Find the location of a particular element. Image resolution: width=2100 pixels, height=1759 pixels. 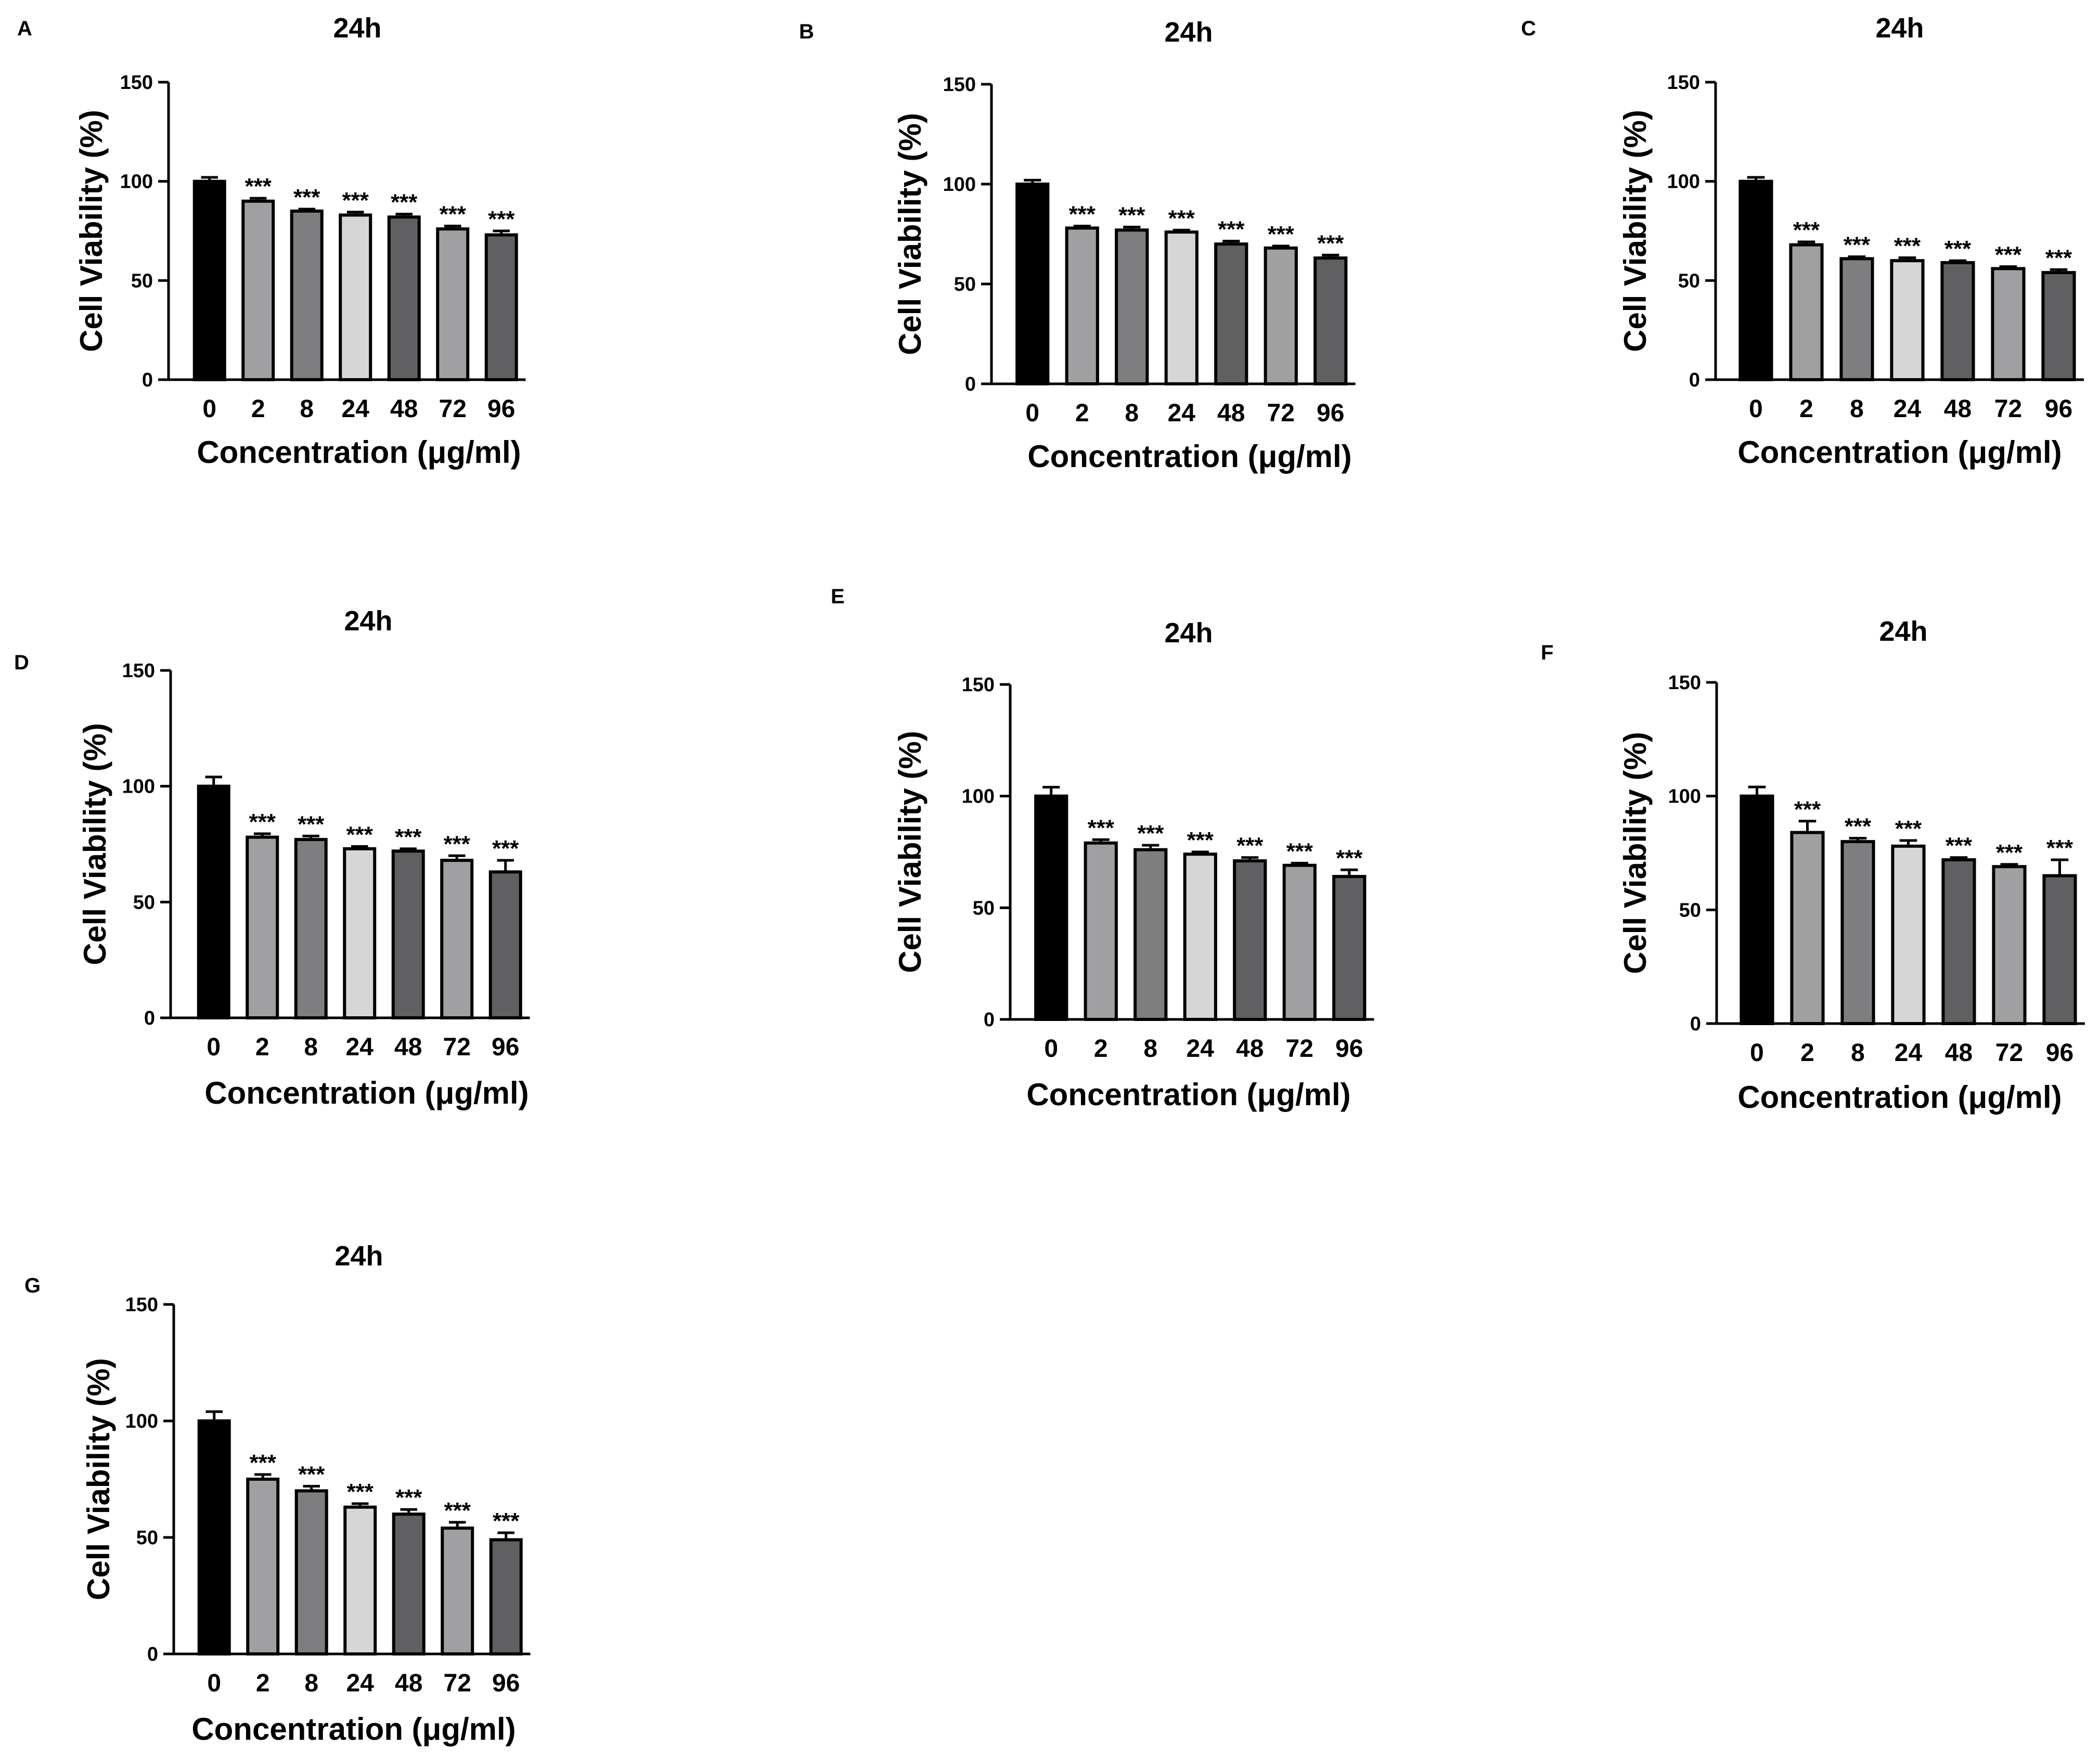

panel-letter: C is located at coordinates (1528, 28).